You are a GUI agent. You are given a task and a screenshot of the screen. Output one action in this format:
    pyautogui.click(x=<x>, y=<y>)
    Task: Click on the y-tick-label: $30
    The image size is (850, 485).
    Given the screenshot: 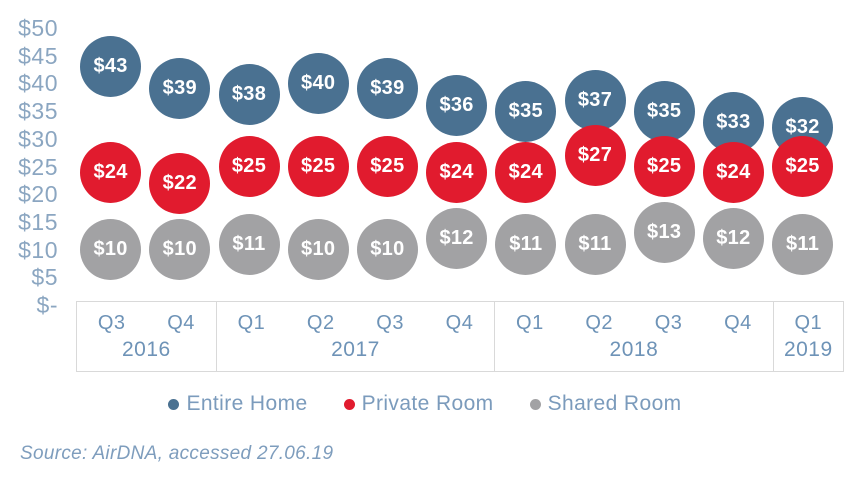 What is the action you would take?
    pyautogui.click(x=38, y=138)
    